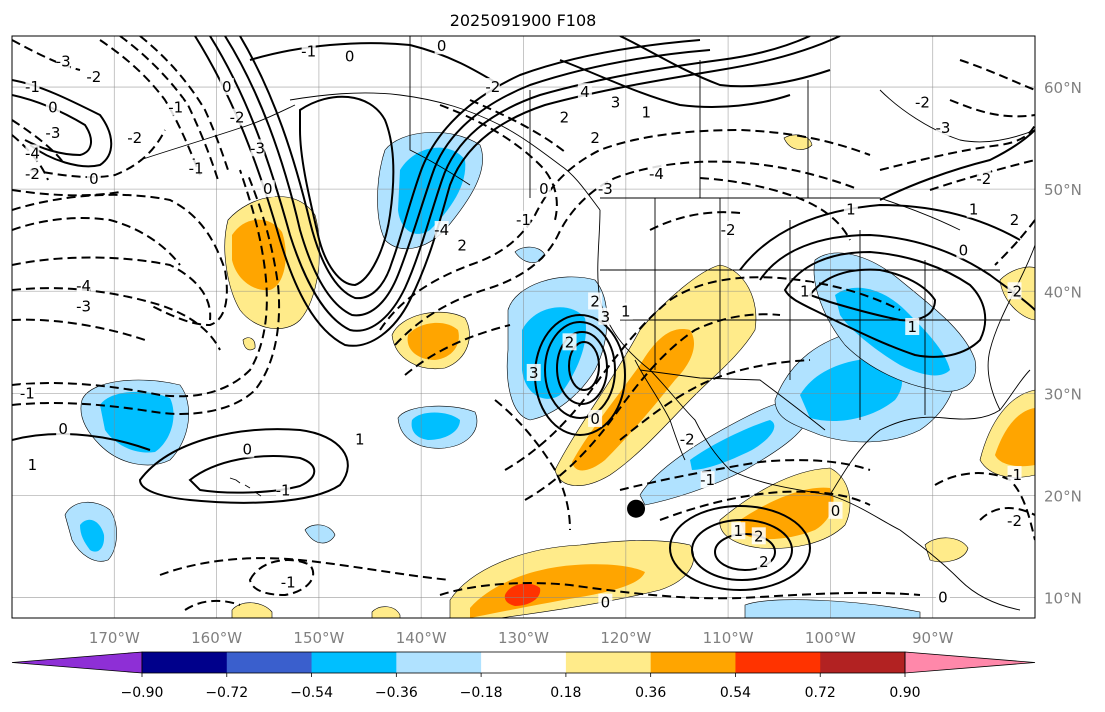 The image size is (1105, 712). Describe the element at coordinates (636, 508) in the screenshot. I see `storm-center-dot` at that location.